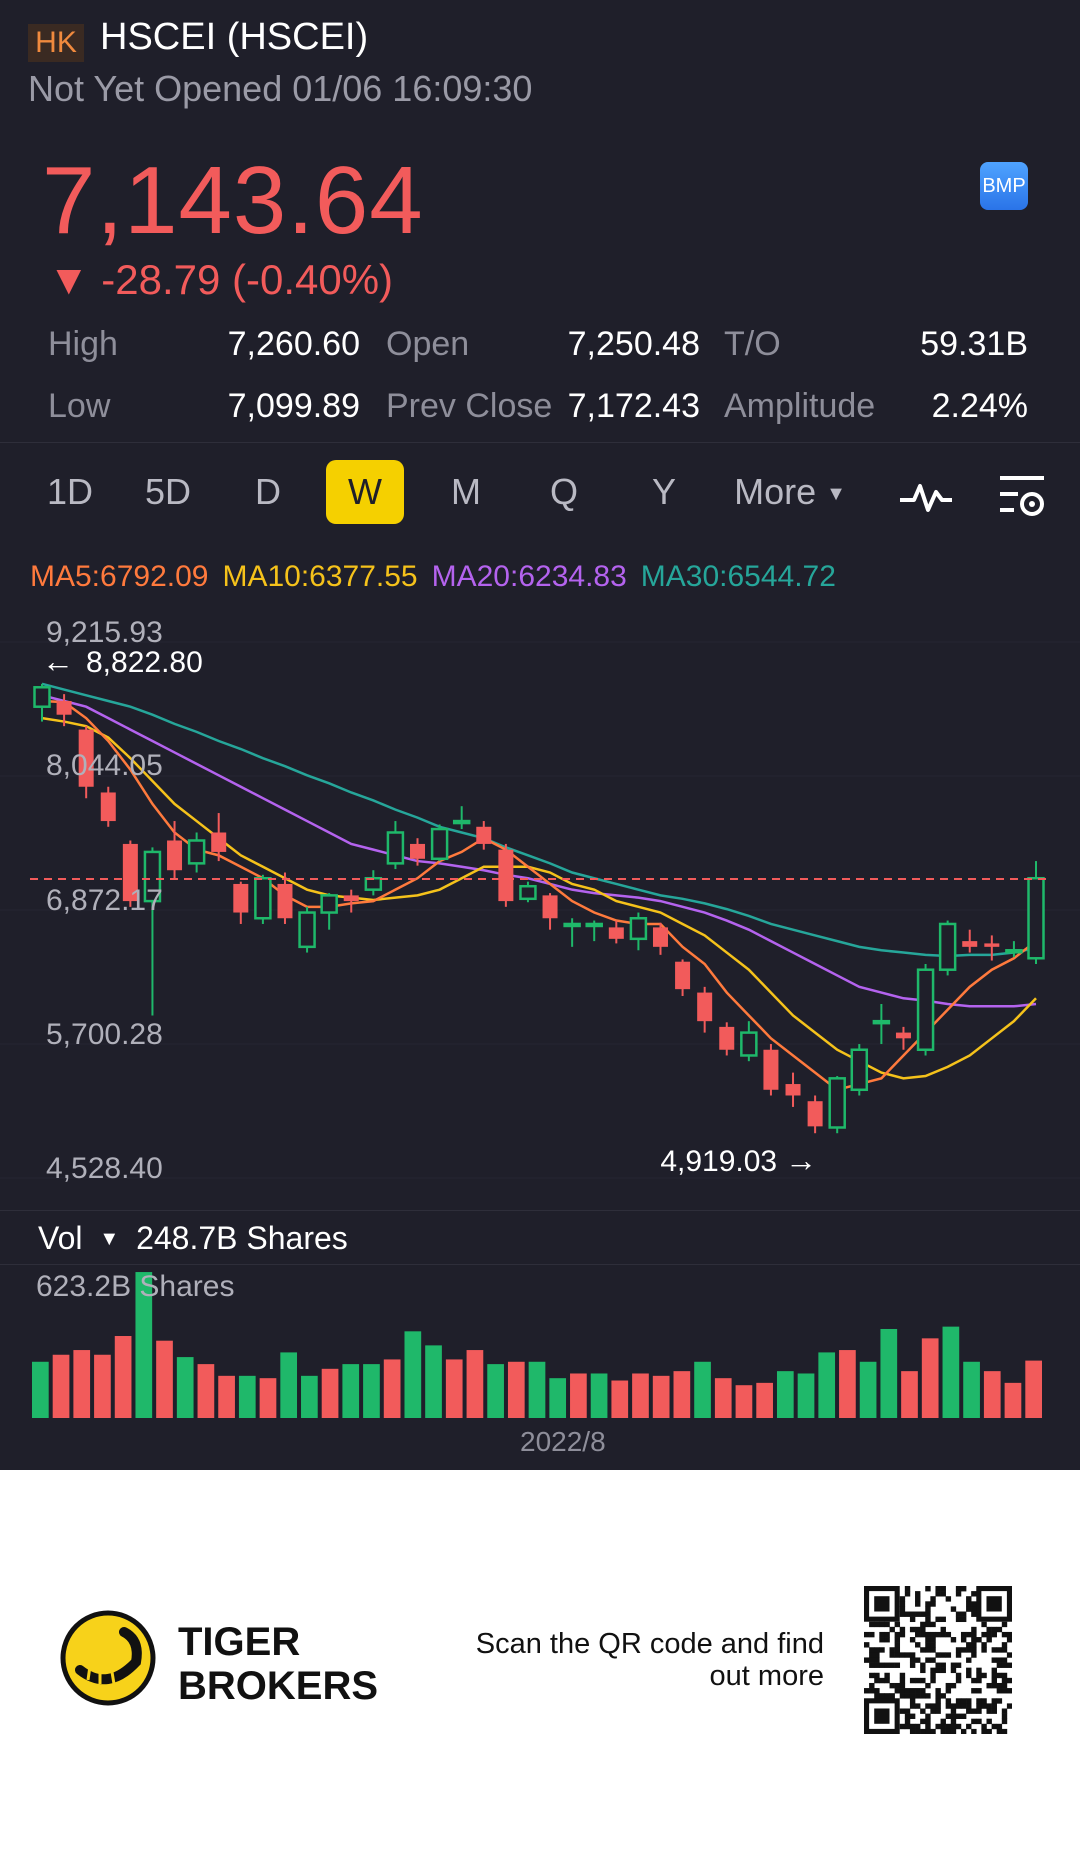 This screenshot has width=1080, height=1851. I want to click on page-title: HSCEI (HSCEI), so click(234, 37).